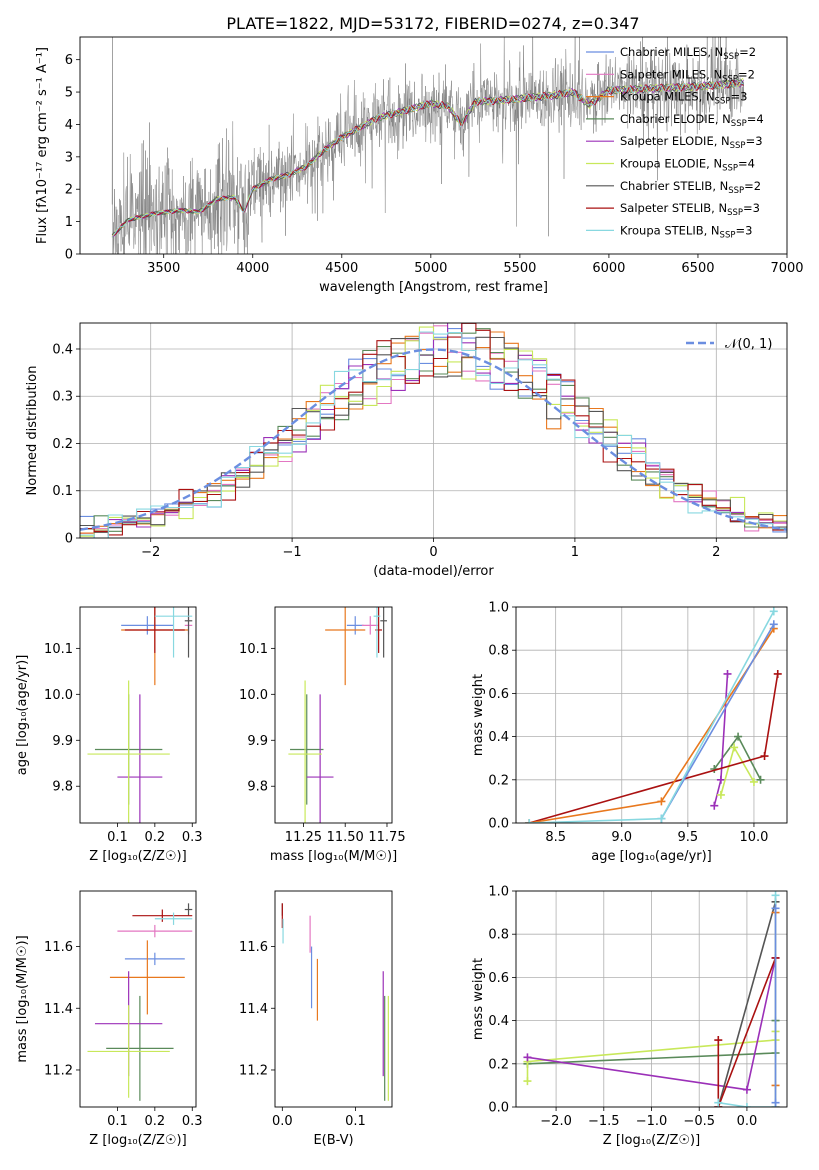 This screenshot has height=1170, width=819. What do you see at coordinates (498, 892) in the screenshot?
I see `y-tick-label: 1.0` at bounding box center [498, 892].